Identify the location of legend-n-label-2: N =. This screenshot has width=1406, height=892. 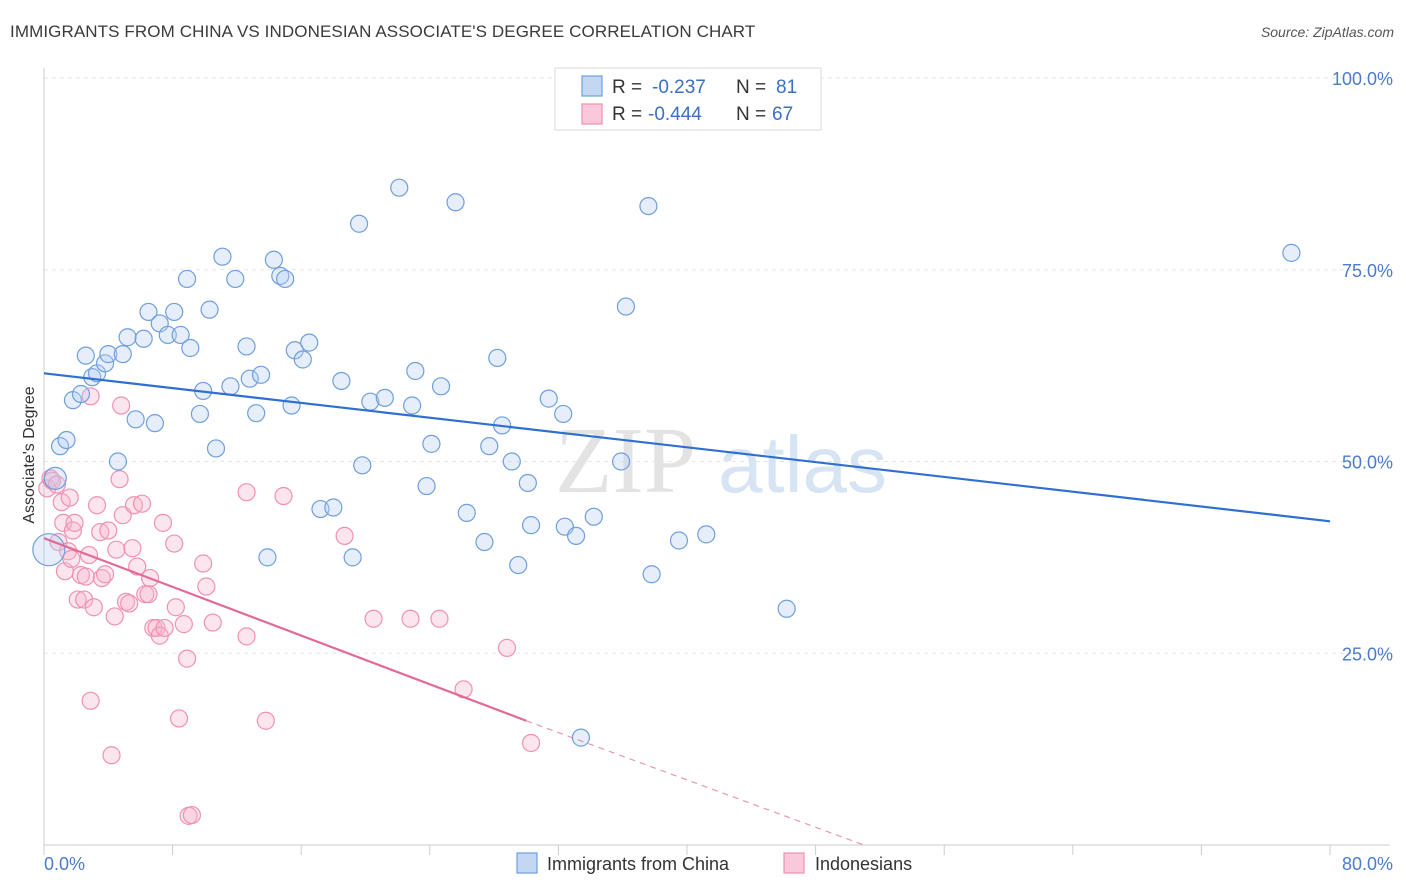
(751, 114).